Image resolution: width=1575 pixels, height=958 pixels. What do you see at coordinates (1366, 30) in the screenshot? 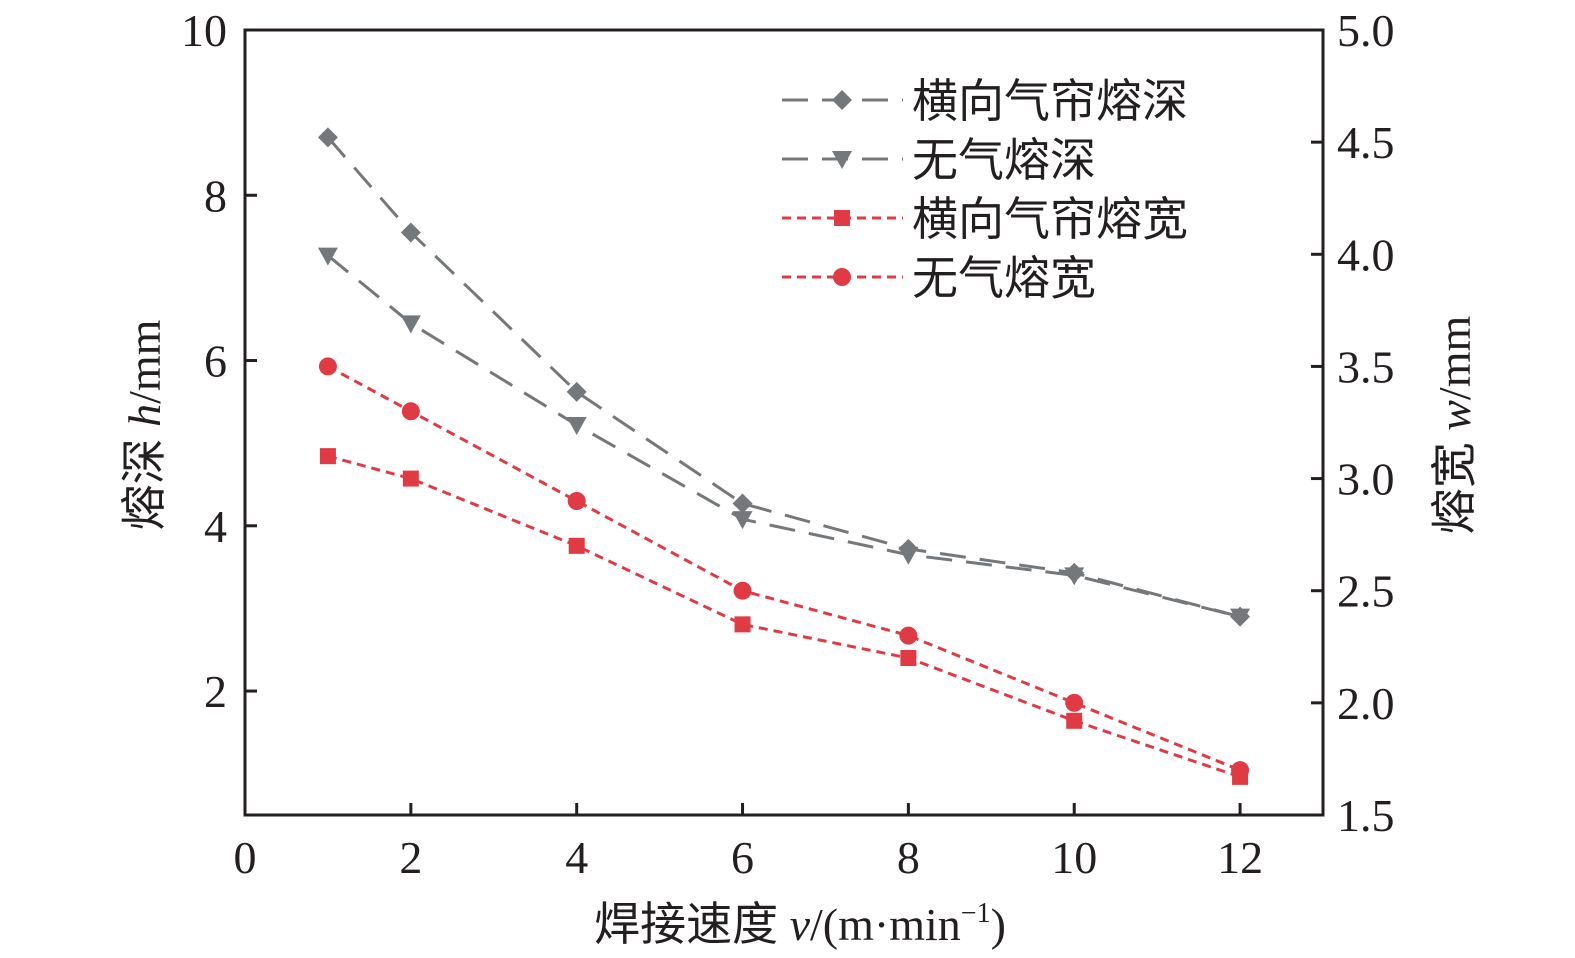
I see `y-right-tick-label: 5.0` at bounding box center [1366, 30].